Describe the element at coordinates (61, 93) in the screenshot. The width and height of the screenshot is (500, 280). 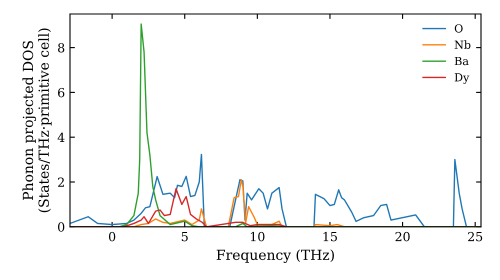
I see `y-tick-label: 6` at that location.